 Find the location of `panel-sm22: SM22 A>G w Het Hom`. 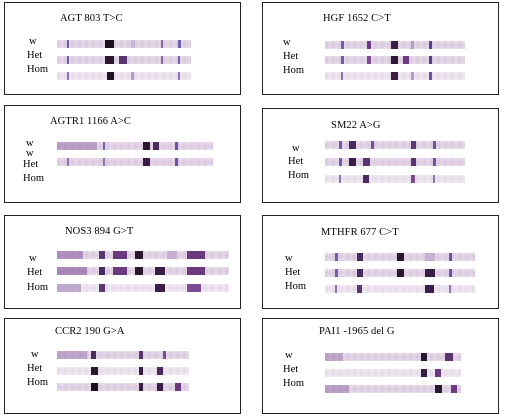

panel-sm22: SM22 A>G w Het Hom is located at coordinates (380, 155).